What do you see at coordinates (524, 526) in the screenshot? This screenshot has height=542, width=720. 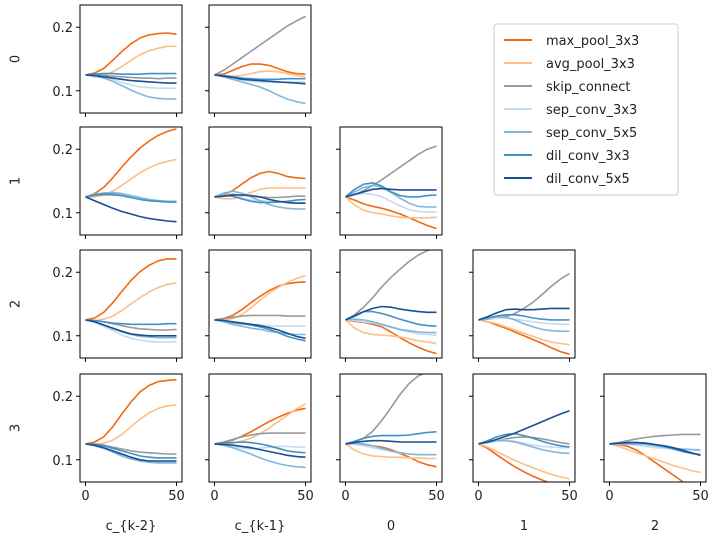 I see `column-label: 1` at bounding box center [524, 526].